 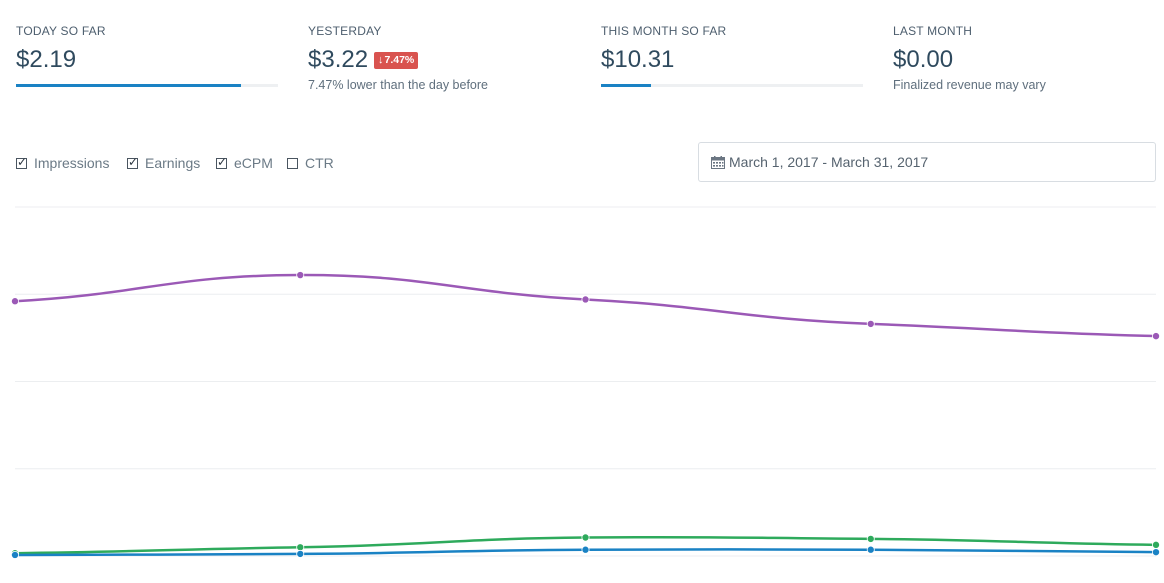 I want to click on stat-value: $3.22, so click(x=338, y=59).